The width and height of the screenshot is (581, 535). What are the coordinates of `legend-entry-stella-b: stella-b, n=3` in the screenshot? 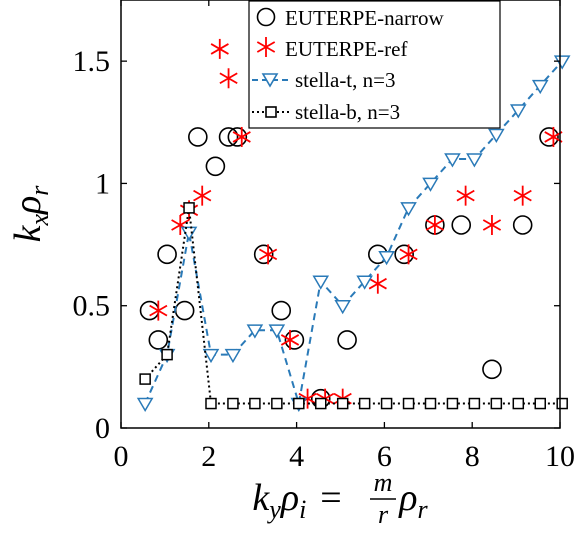 It's located at (326, 112).